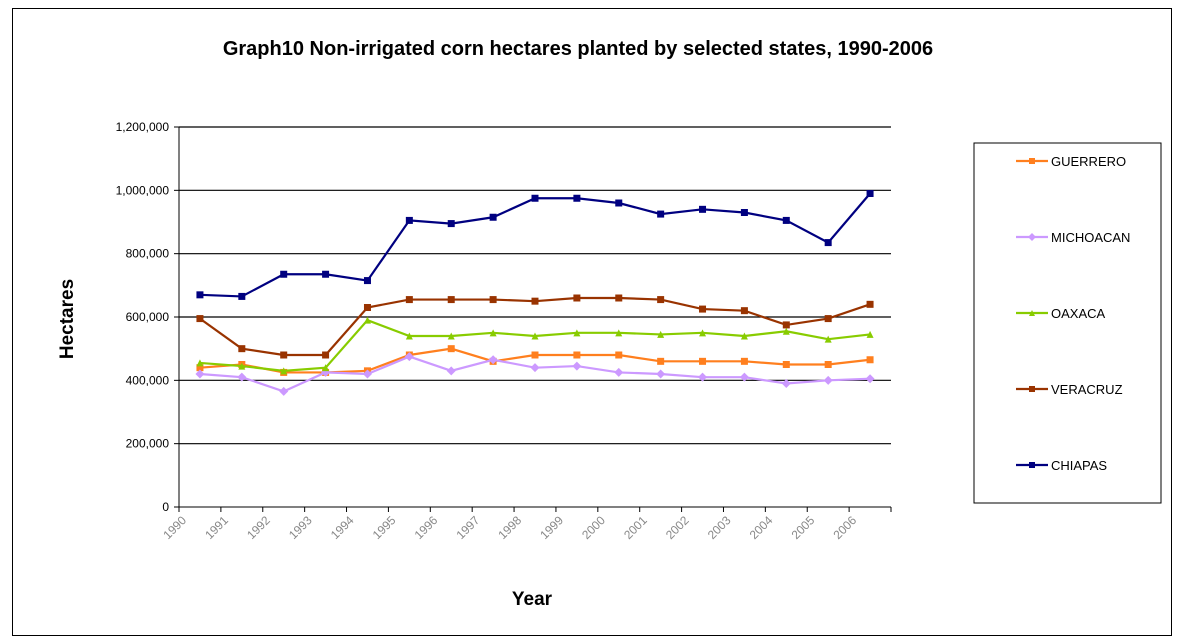 This screenshot has height=644, width=1184. Describe the element at coordinates (1088, 161) in the screenshot. I see `legend-label: GUERRERO` at that location.